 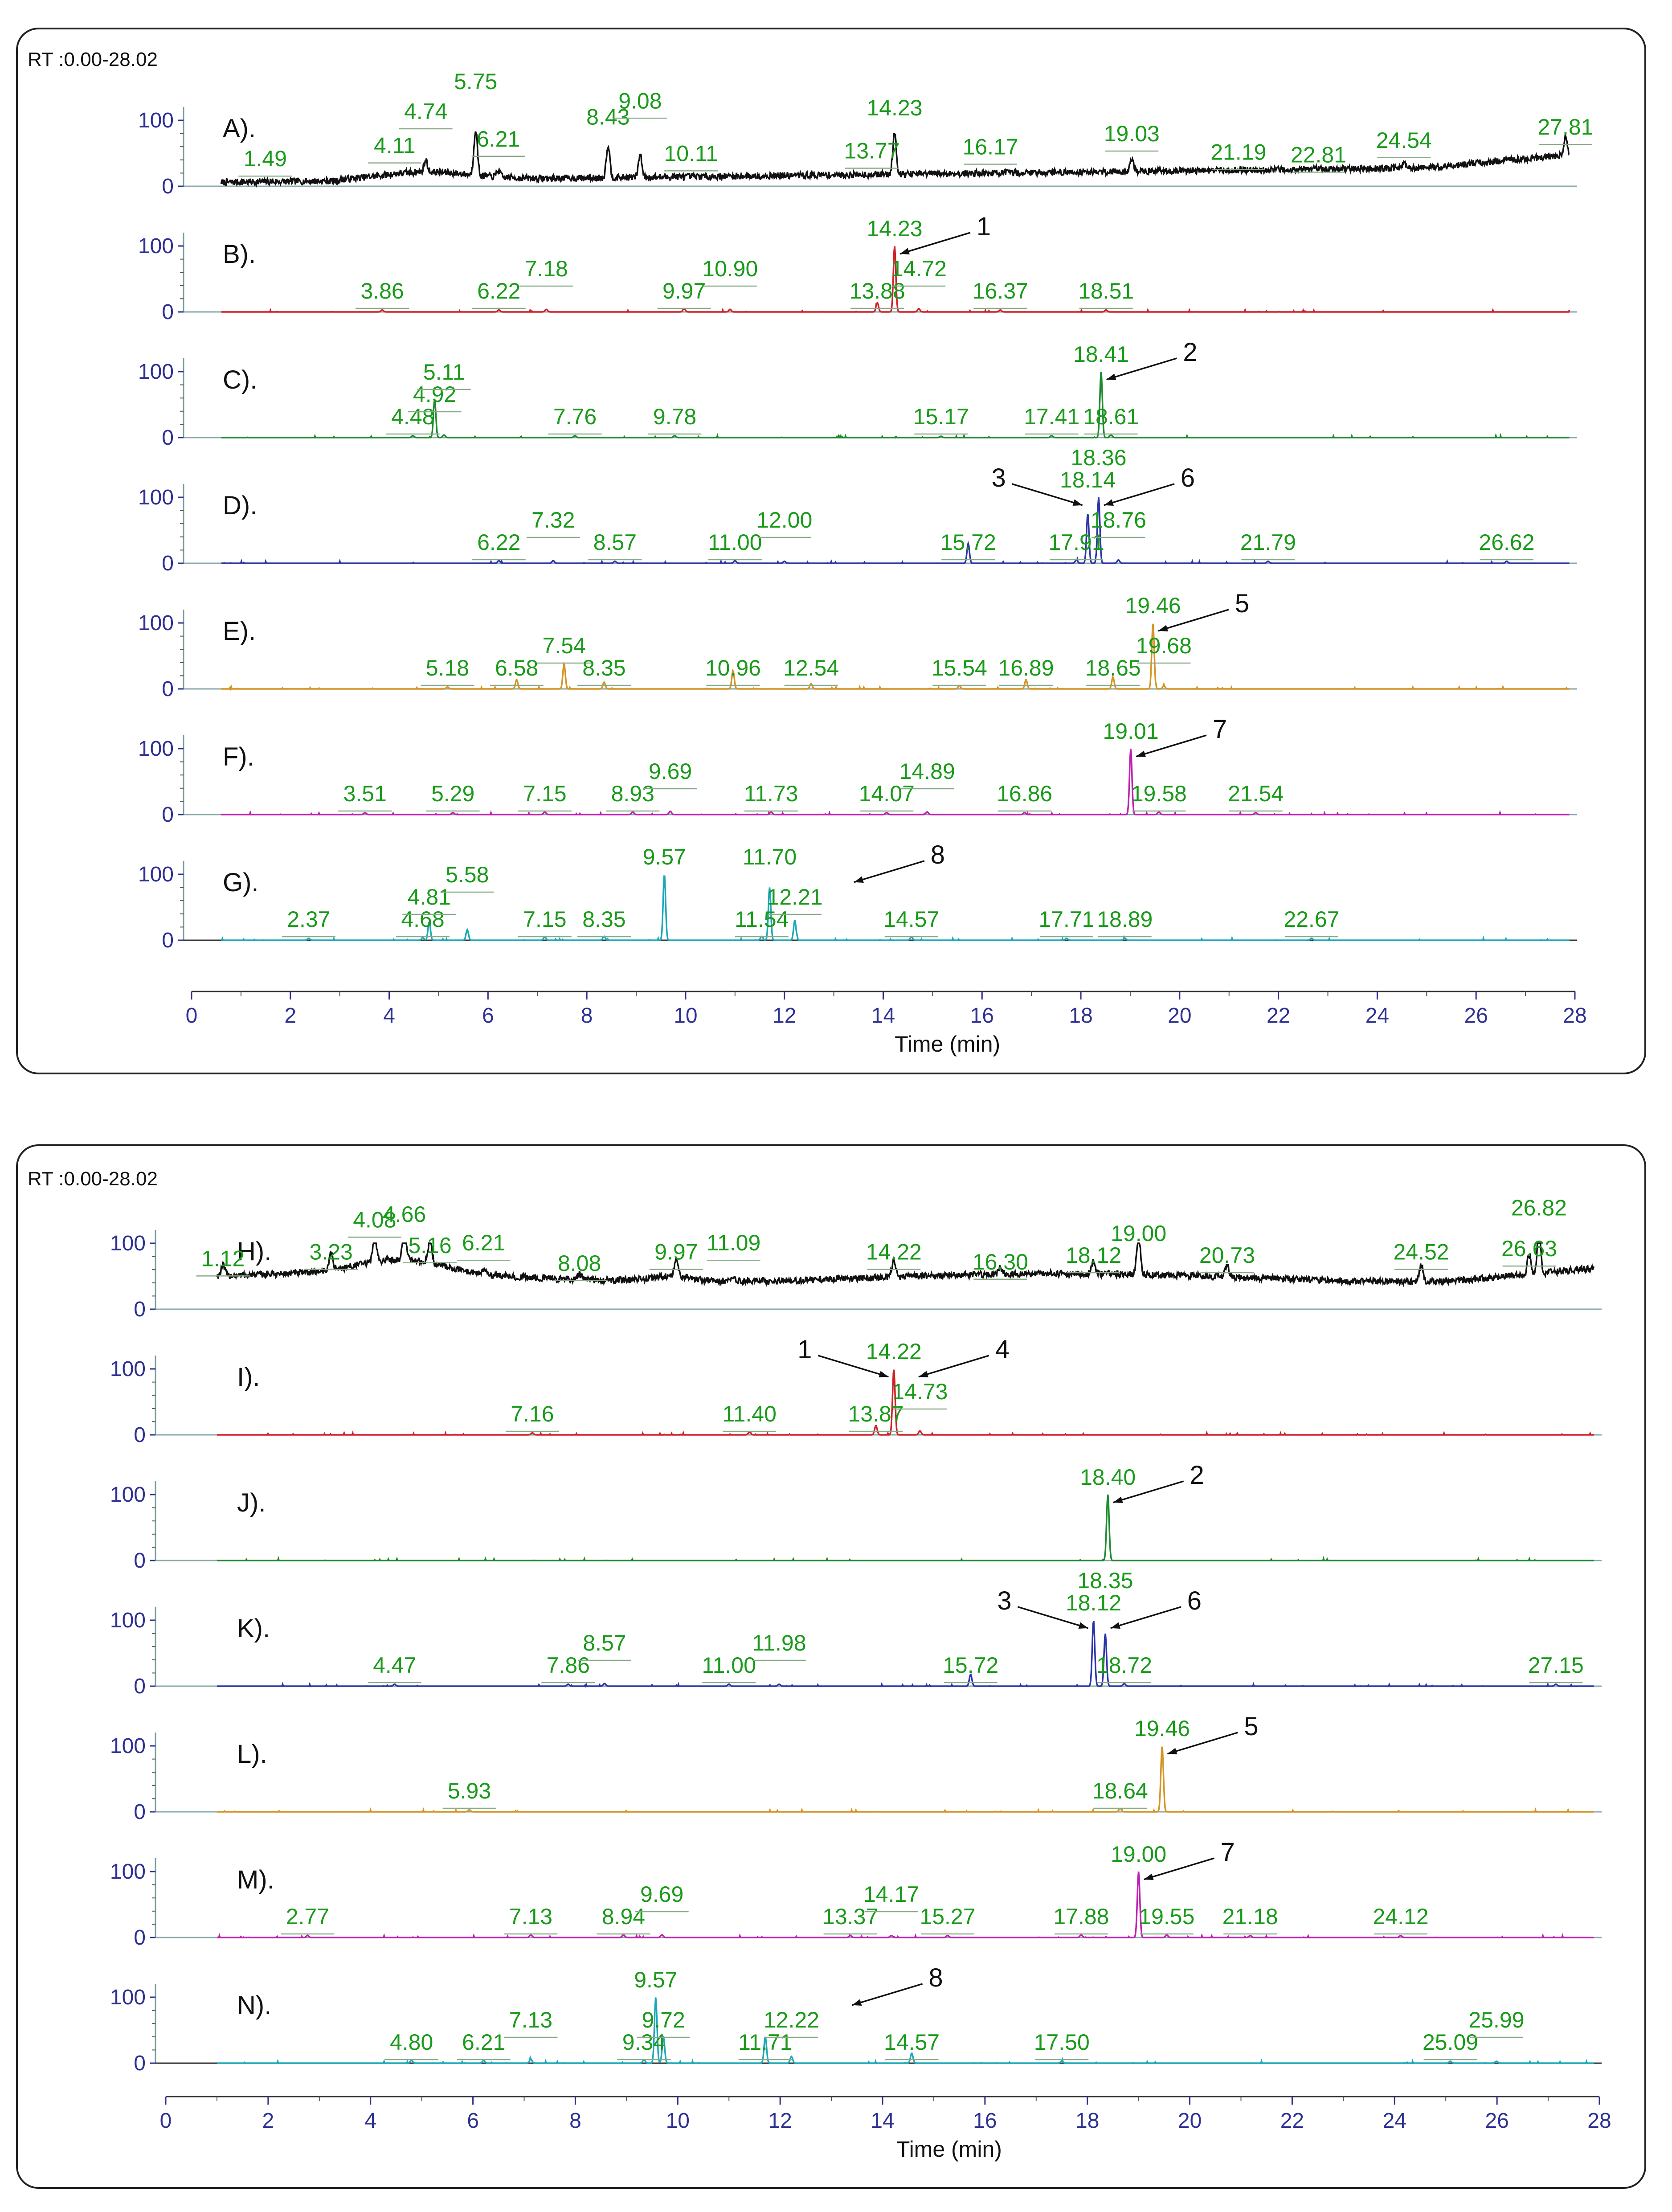 I want to click on peak-rt-label: 12.21, so click(x=794, y=897).